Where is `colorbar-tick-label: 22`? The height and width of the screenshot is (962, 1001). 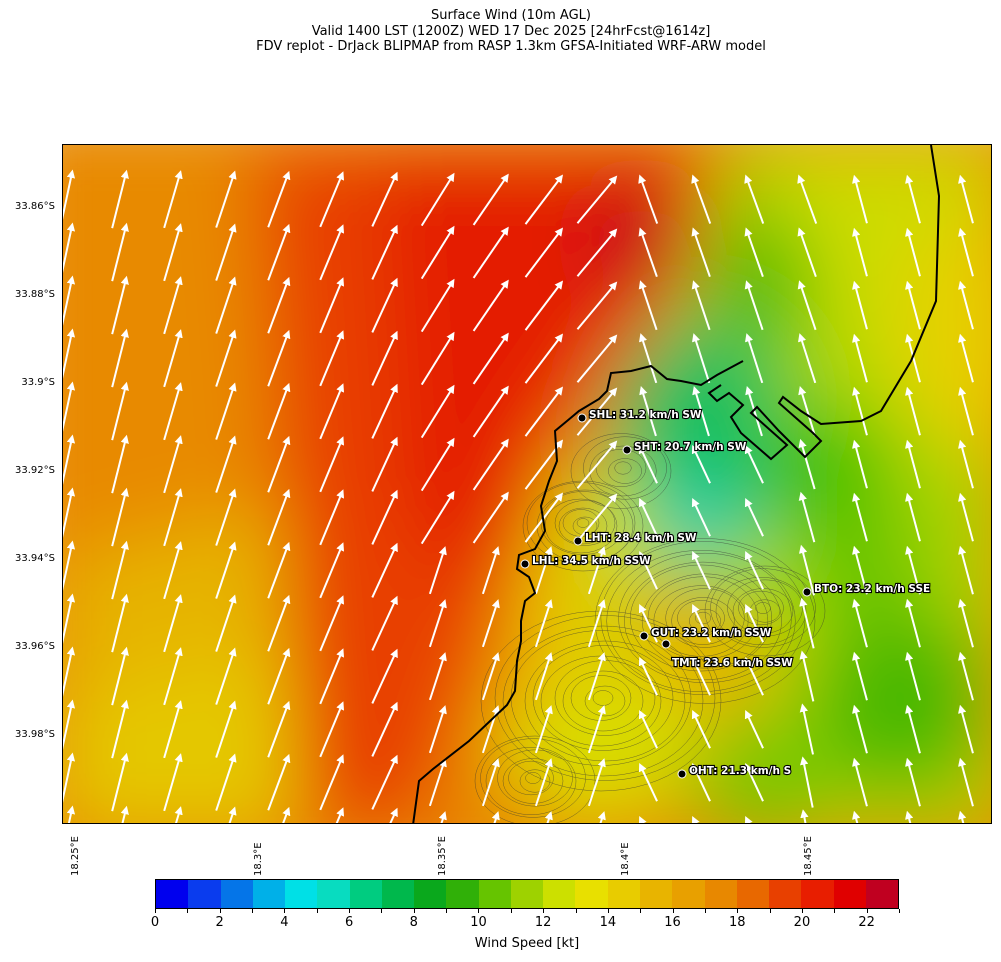 colorbar-tick-label: 22 is located at coordinates (866, 922).